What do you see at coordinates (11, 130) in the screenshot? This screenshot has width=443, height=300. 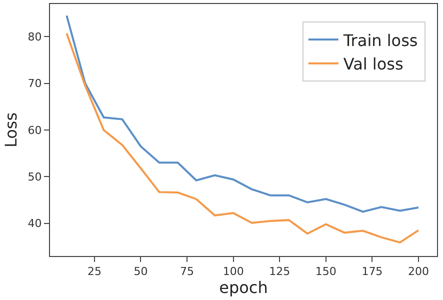 I see `y-axis-title: Loss` at bounding box center [11, 130].